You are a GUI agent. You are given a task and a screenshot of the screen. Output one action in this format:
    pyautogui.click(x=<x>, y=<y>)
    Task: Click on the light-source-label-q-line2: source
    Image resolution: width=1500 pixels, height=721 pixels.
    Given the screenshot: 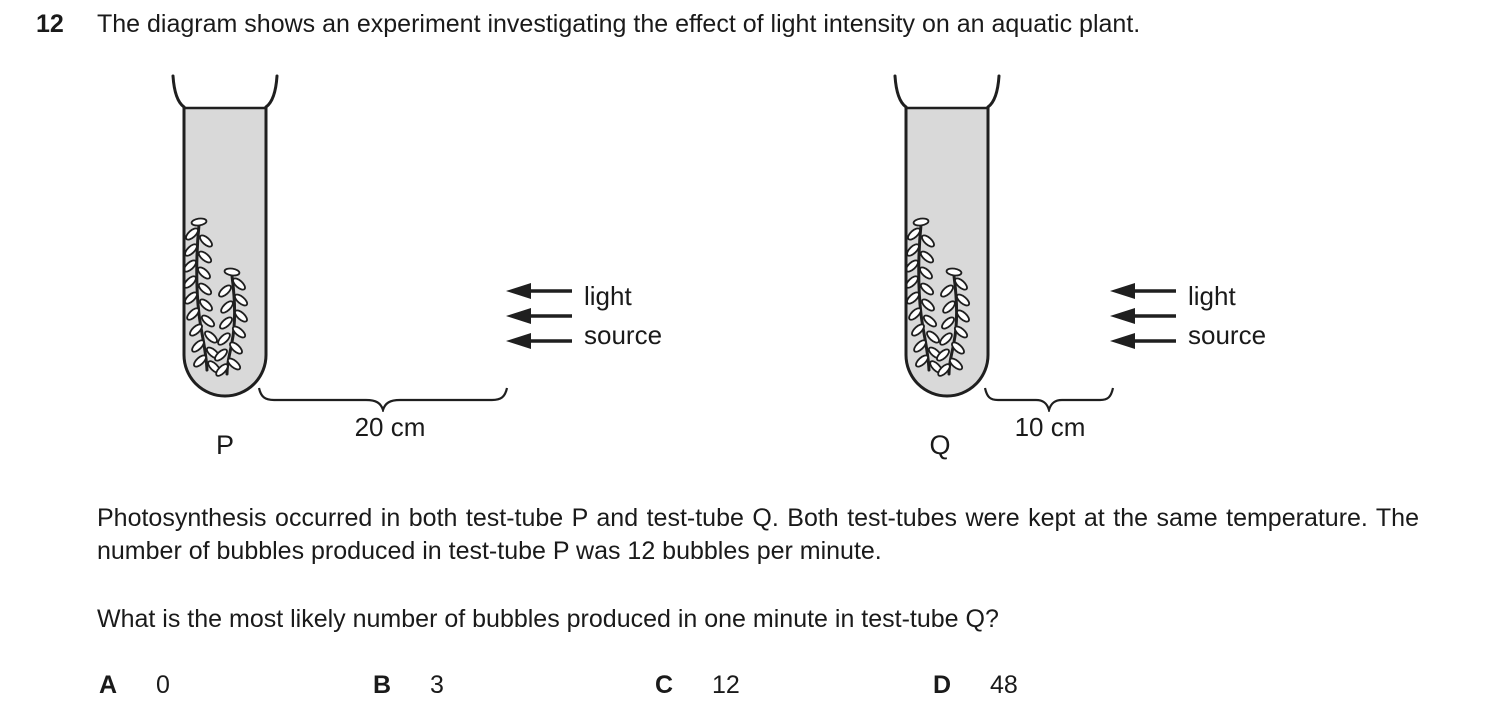 What is the action you would take?
    pyautogui.click(x=1227, y=335)
    